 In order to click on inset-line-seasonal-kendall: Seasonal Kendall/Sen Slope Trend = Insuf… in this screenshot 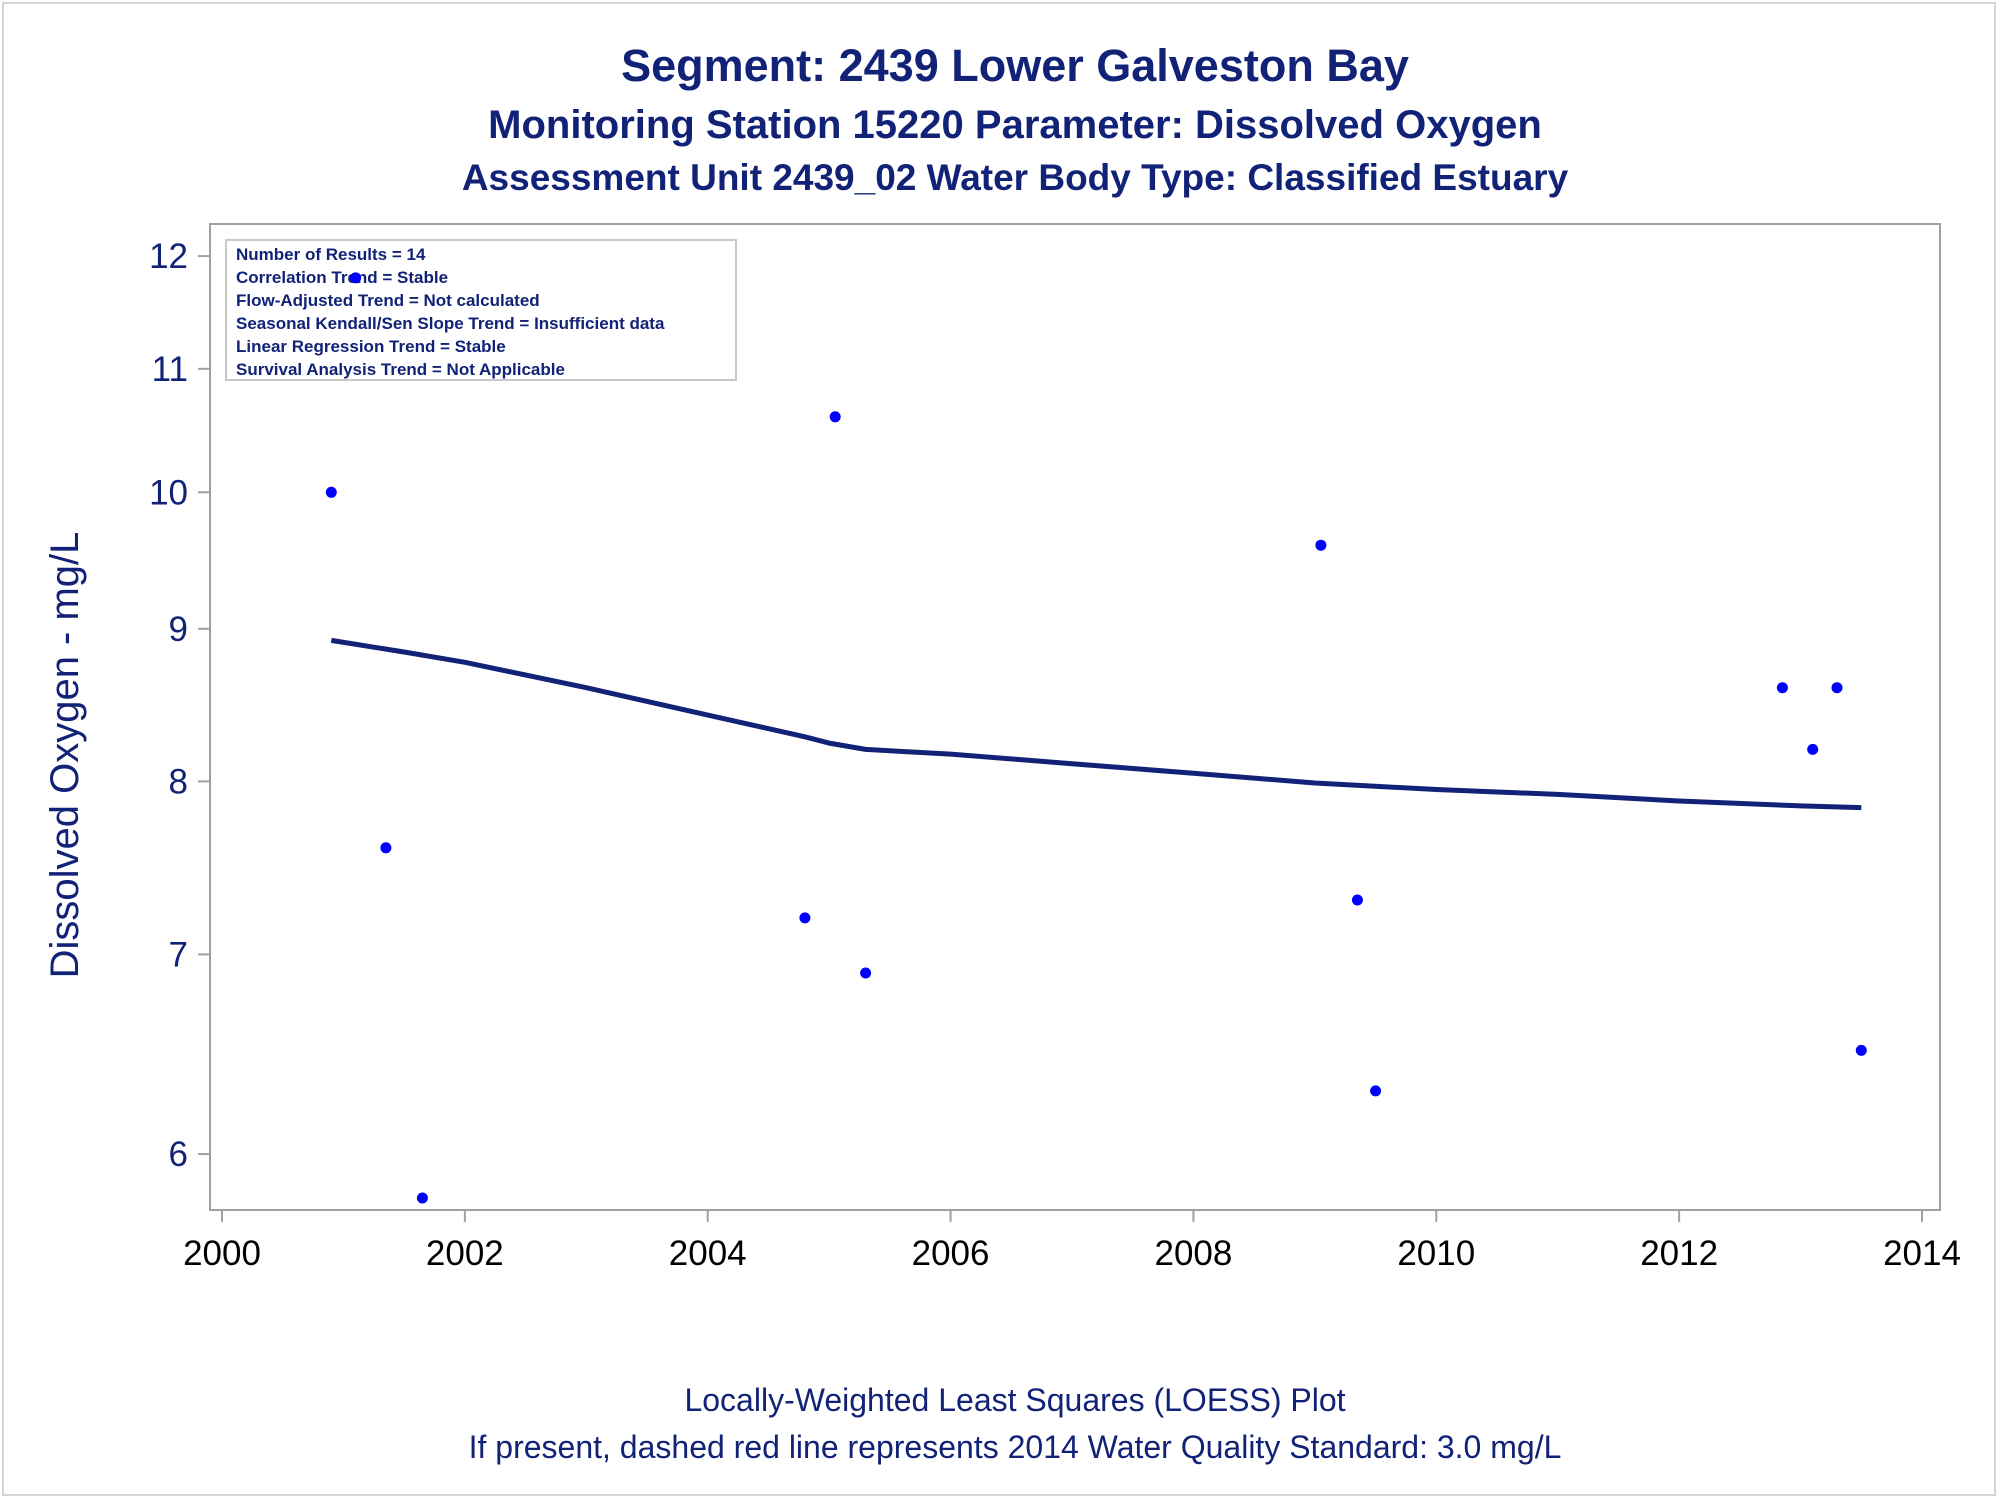, I will do `click(450, 323)`.